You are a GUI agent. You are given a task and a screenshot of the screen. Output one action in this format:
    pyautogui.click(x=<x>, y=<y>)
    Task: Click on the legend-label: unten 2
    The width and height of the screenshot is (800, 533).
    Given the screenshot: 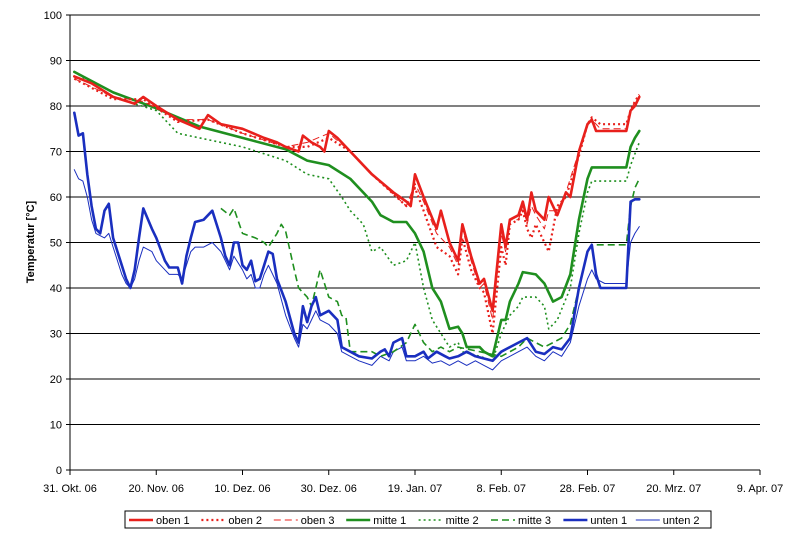 What is the action you would take?
    pyautogui.click(x=681, y=521)
    